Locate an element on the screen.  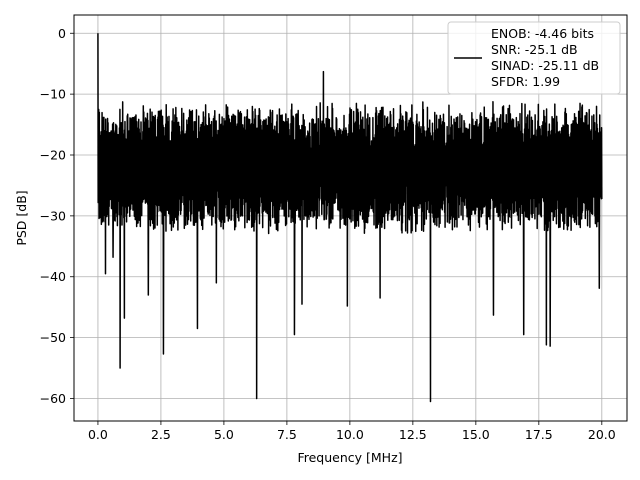
y-tick-label: −20 is located at coordinates (53, 155).